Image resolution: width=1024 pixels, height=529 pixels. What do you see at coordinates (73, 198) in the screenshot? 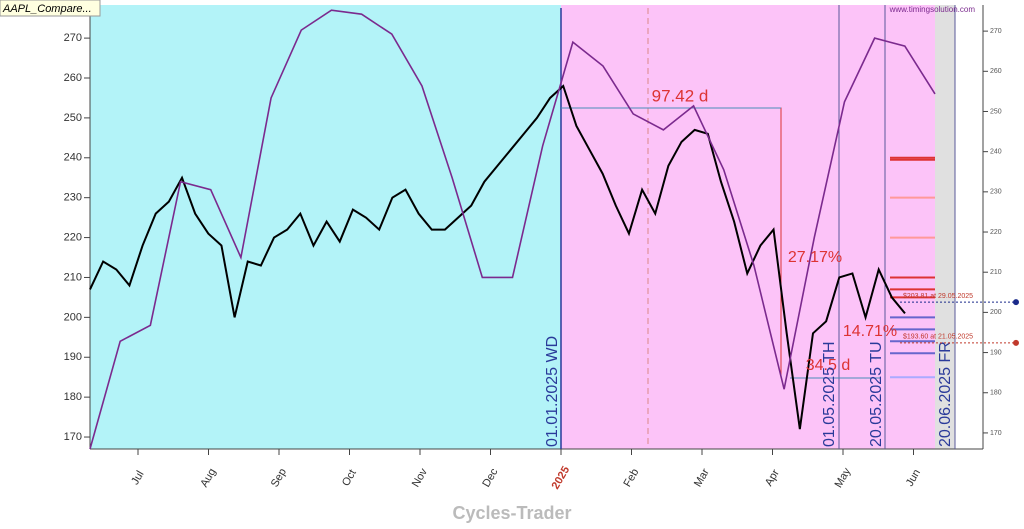
I see `y-tick-label: 230` at bounding box center [73, 198].